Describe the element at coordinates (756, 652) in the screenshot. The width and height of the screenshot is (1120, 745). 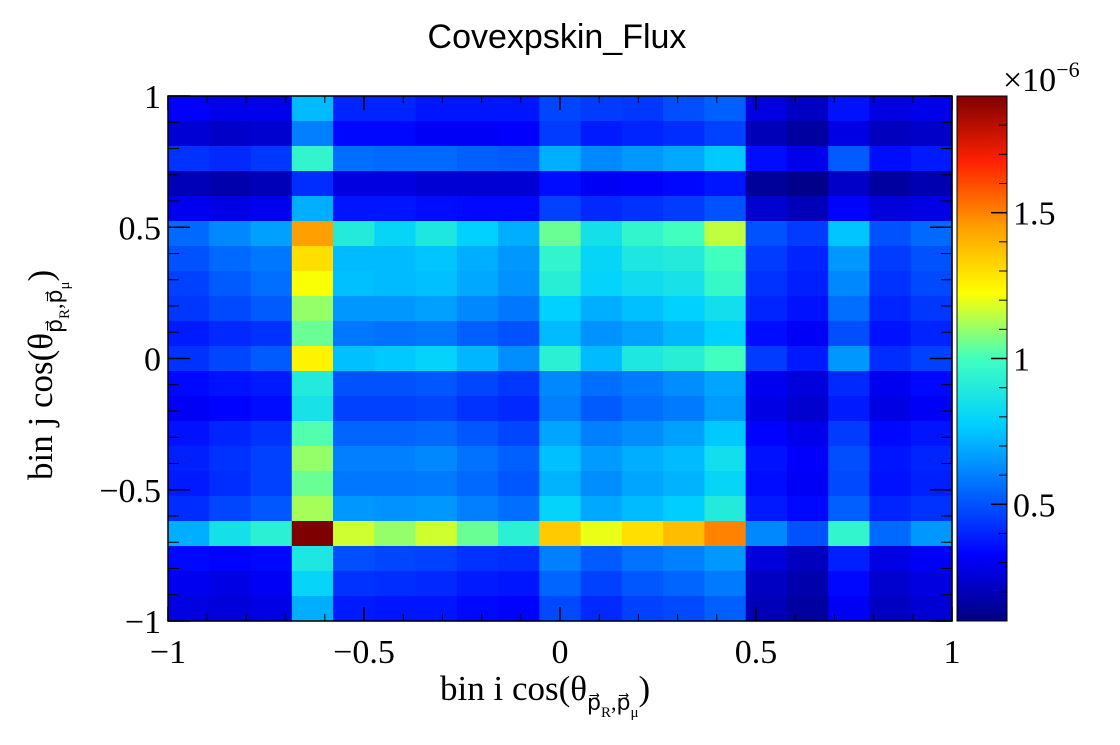
I see `x-tick-label: 0.5` at that location.